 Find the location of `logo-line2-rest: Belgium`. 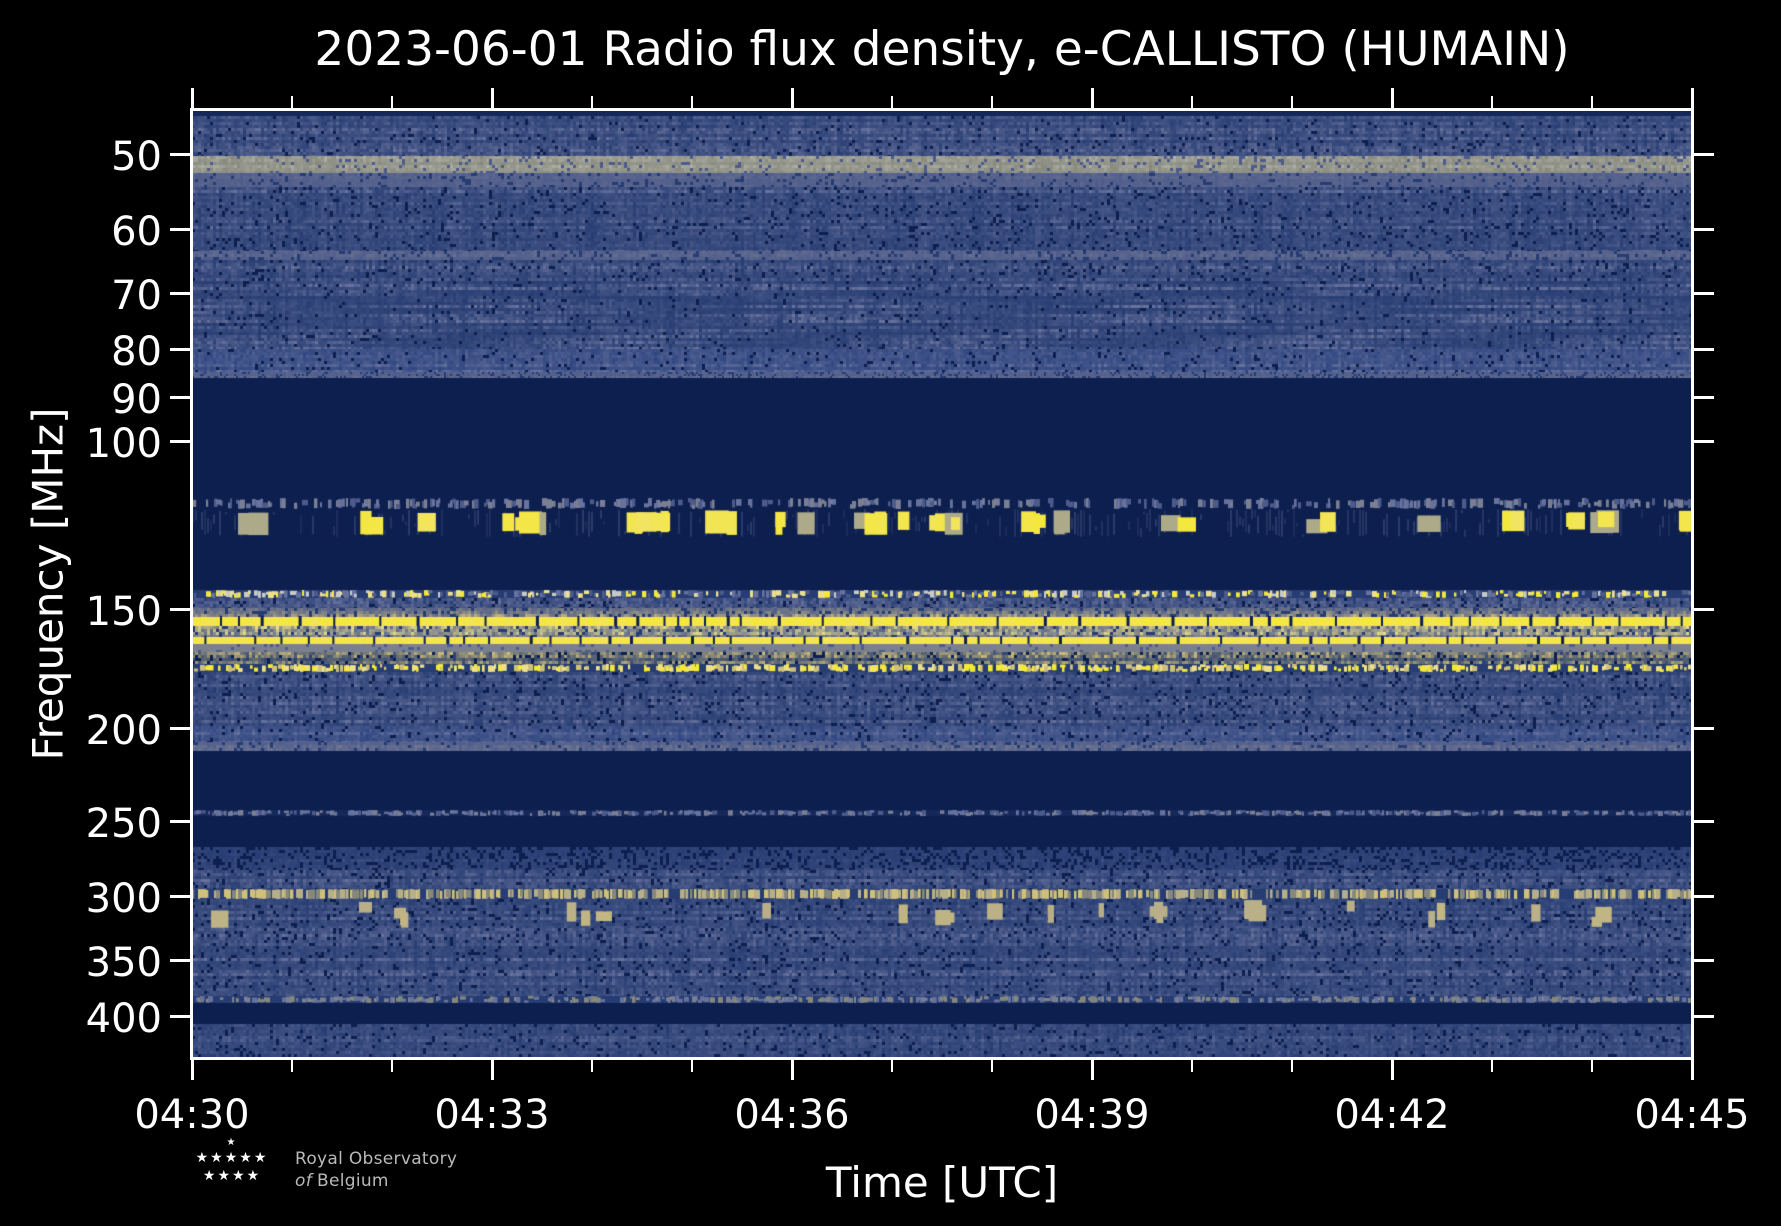

logo-line2-rest: Belgium is located at coordinates (353, 1181).